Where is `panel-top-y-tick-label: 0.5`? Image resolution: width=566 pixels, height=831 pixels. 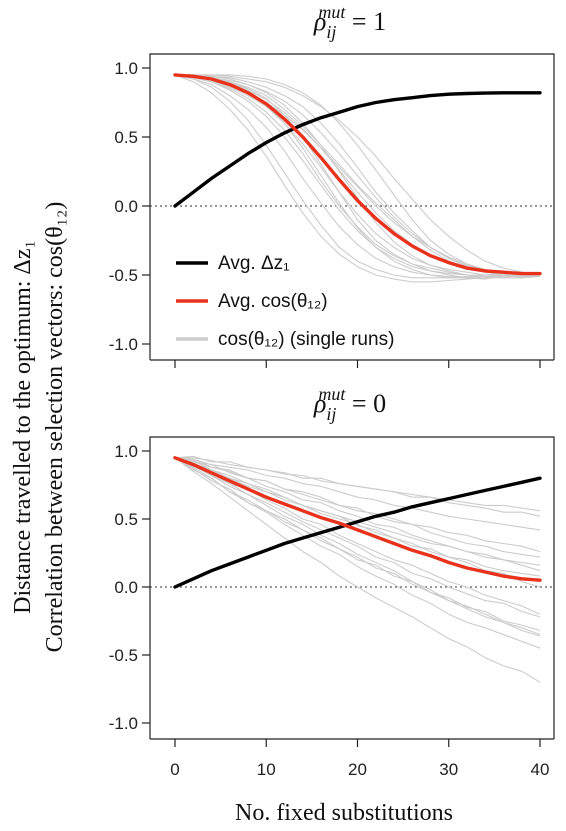
panel-top-y-tick-label: 0.5 is located at coordinates (126, 137).